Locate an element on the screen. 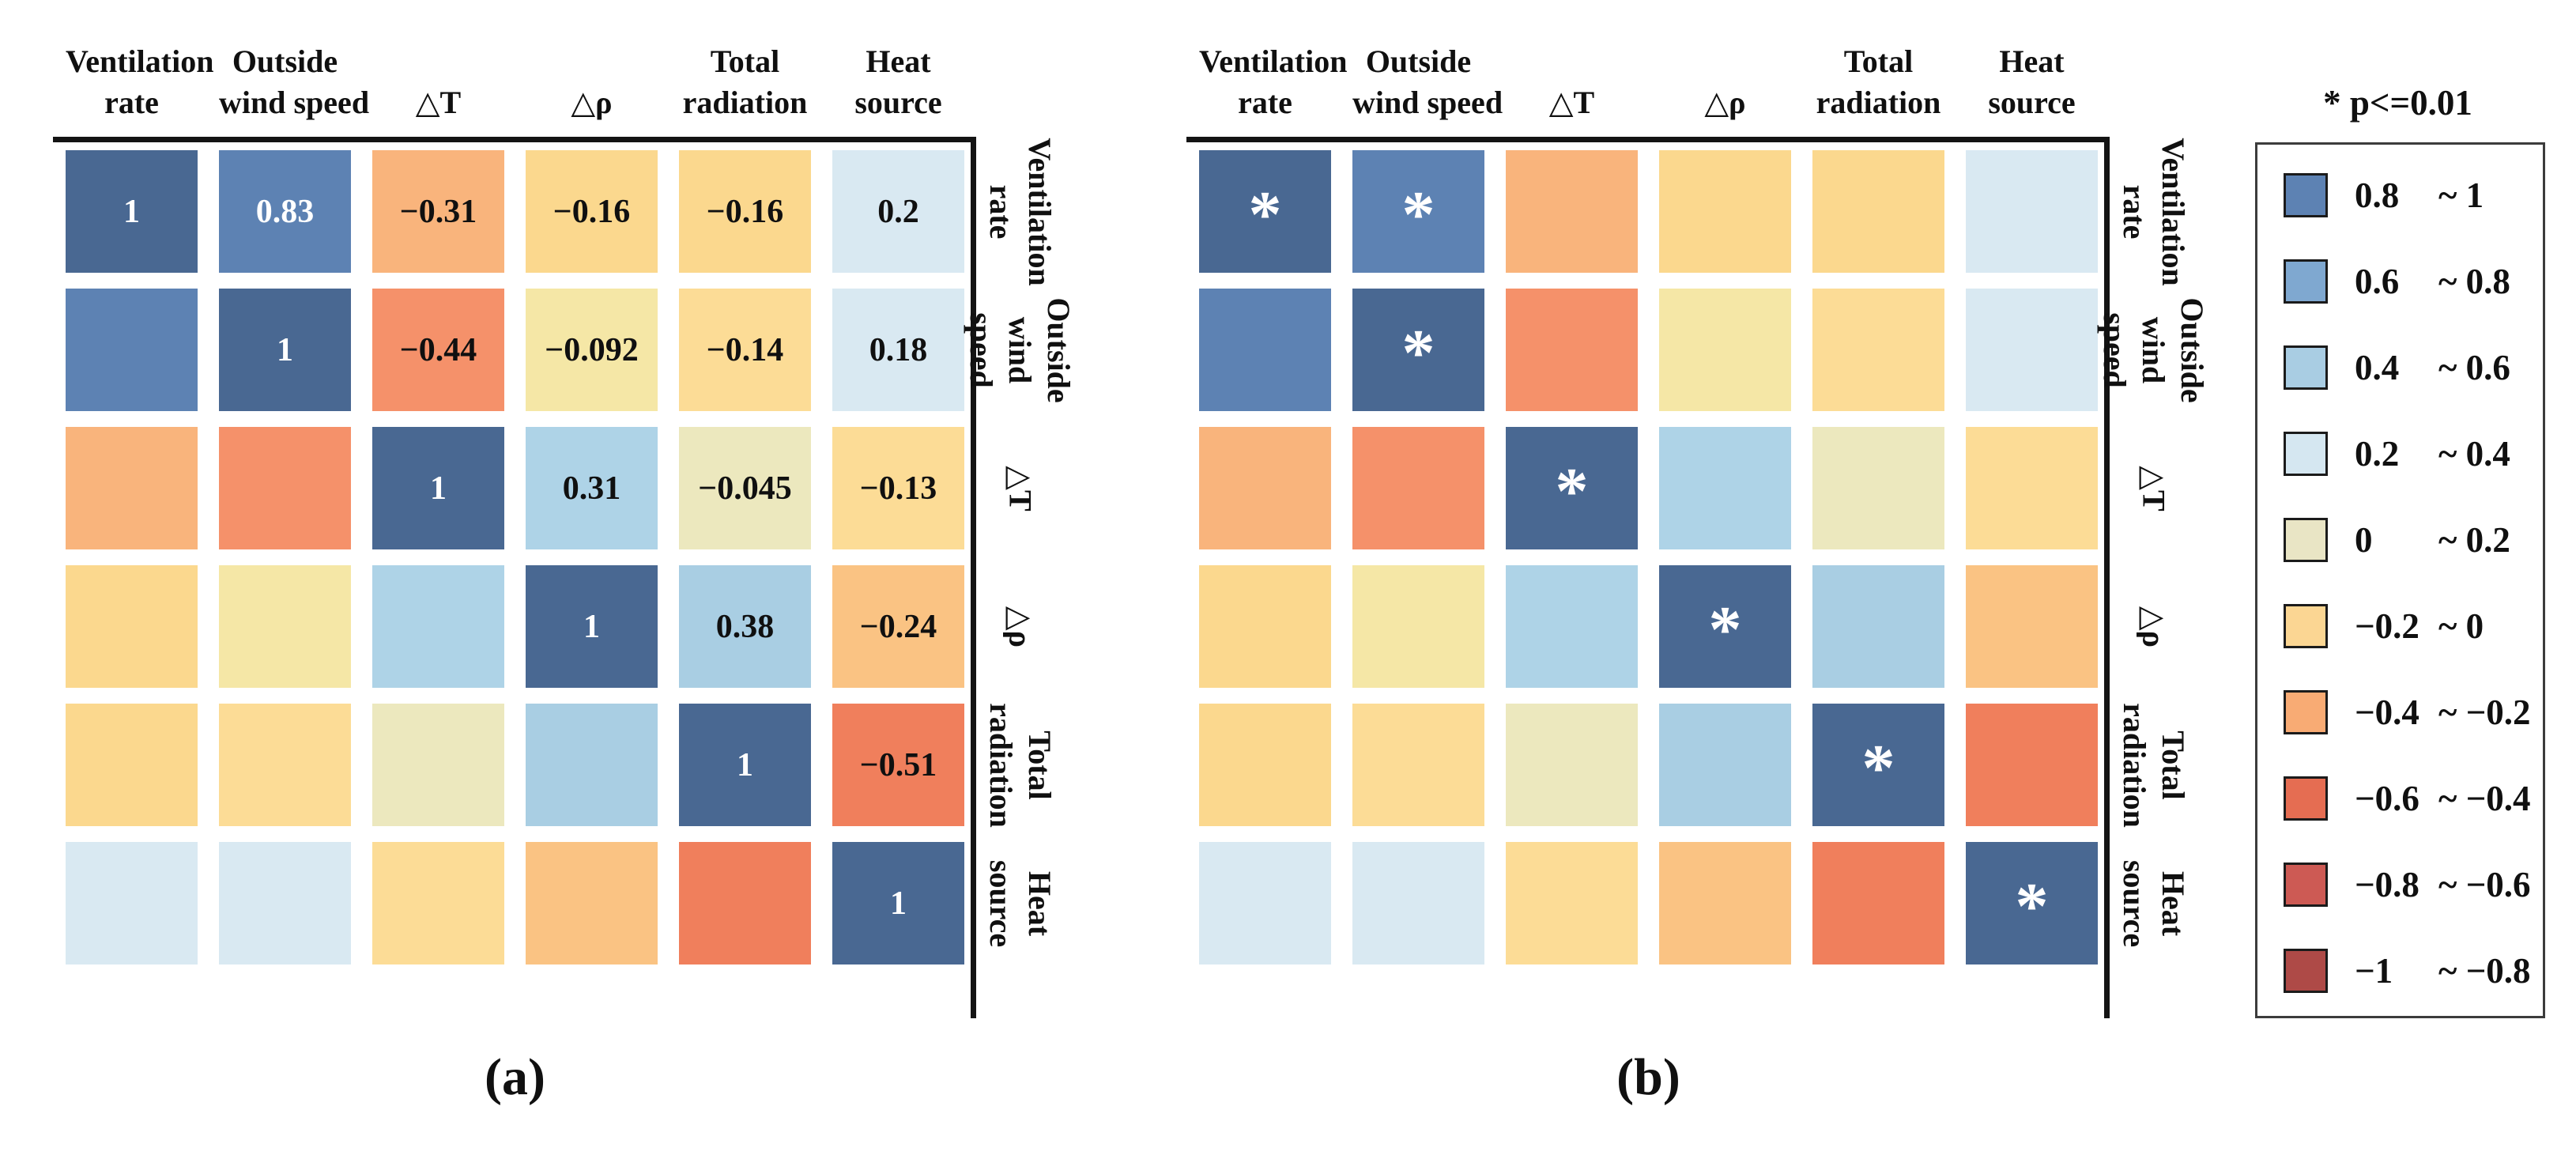 Image resolution: width=2576 pixels, height=1174 pixels. cell-a-r4c5: −0.51 is located at coordinates (898, 765).